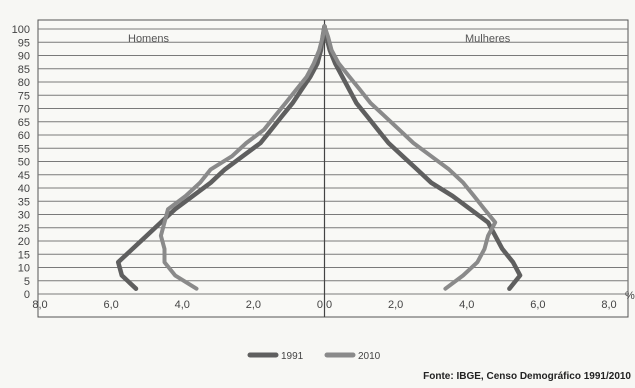  I want to click on x-tick-label: 0,0, so click(324, 305).